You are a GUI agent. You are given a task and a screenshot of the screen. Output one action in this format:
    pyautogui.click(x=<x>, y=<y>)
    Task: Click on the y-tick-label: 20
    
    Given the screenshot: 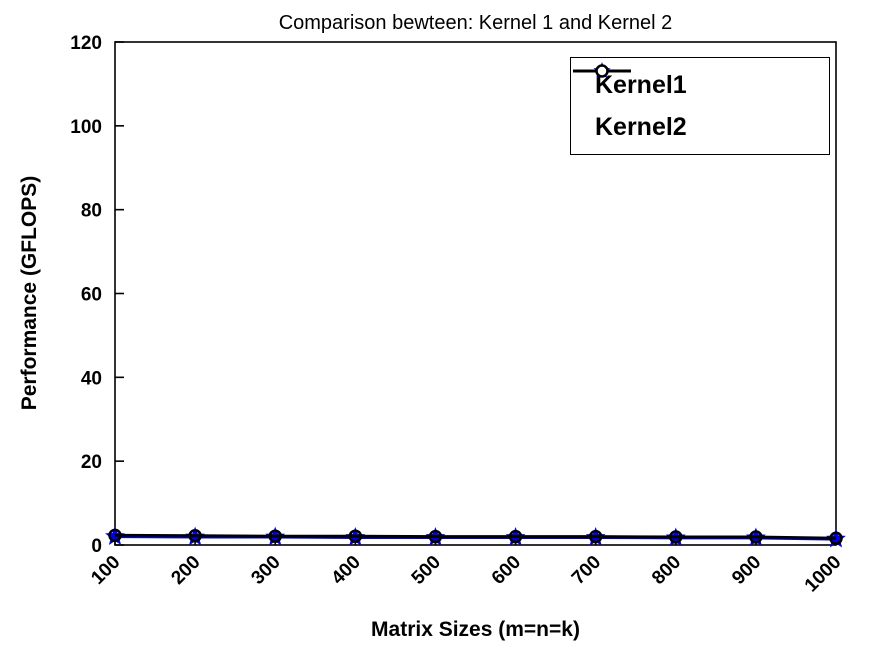 What is the action you would take?
    pyautogui.click(x=91, y=462)
    